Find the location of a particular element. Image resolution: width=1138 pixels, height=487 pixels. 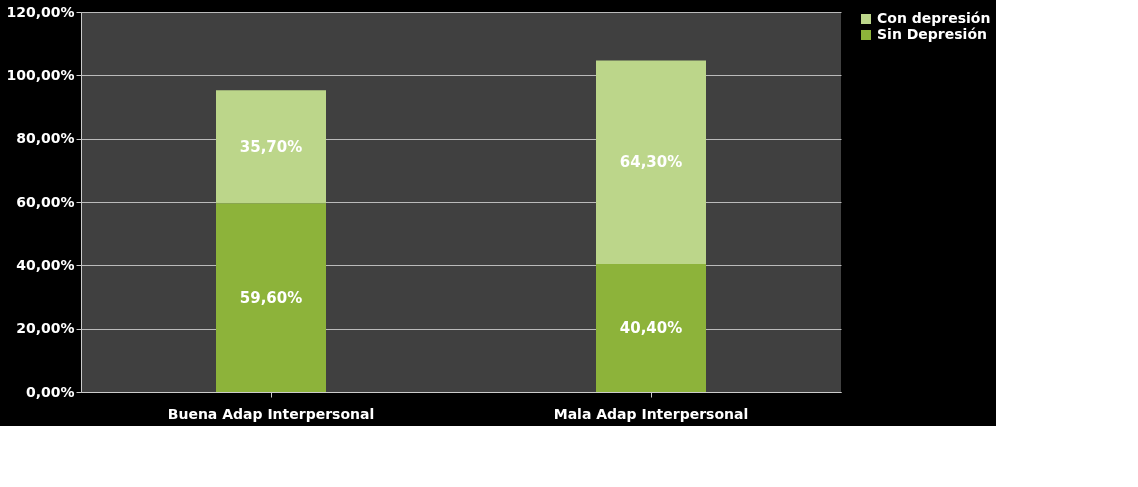

data-label: 40,40% is located at coordinates (651, 328).